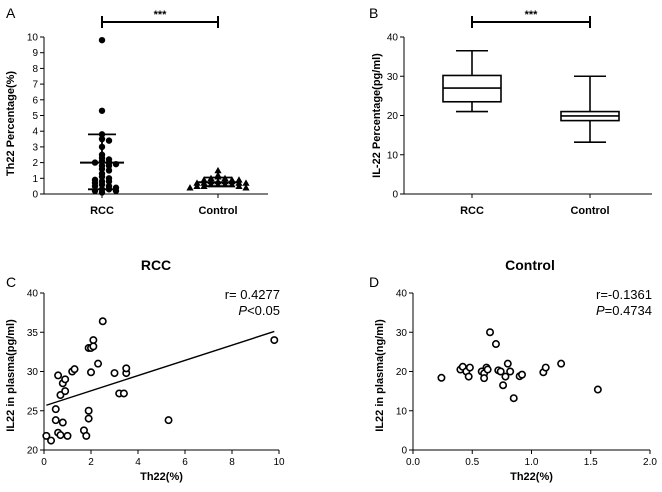 This screenshot has height=492, width=662. I want to click on y-axis-label: IL22 in plasma(ng/ml), so click(380, 375).